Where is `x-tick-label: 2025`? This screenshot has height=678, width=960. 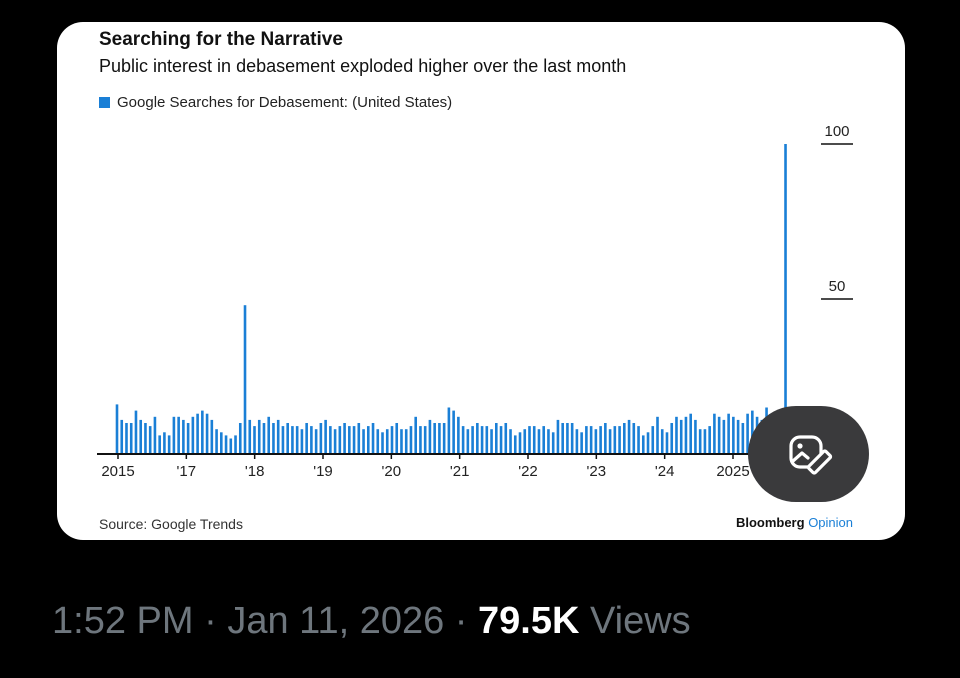 x-tick-label: 2025 is located at coordinates (732, 471).